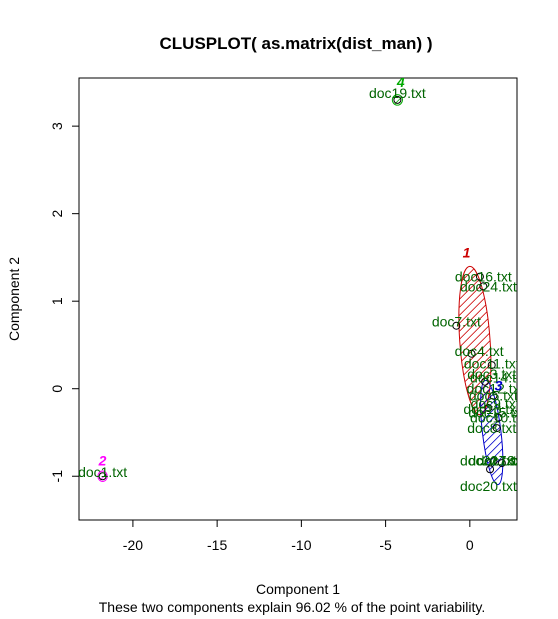 The height and width of the screenshot is (619, 558). I want to click on point-label: doc1.txt, so click(102, 472).